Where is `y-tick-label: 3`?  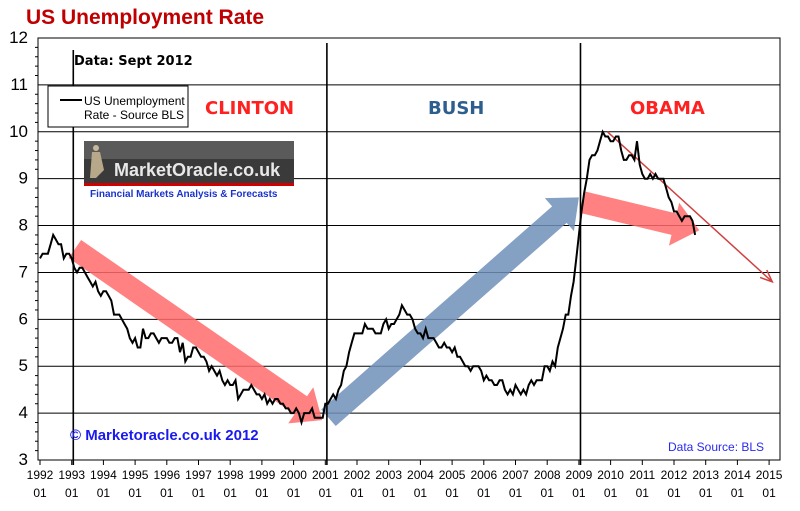 y-tick-label: 3 is located at coordinates (23, 459).